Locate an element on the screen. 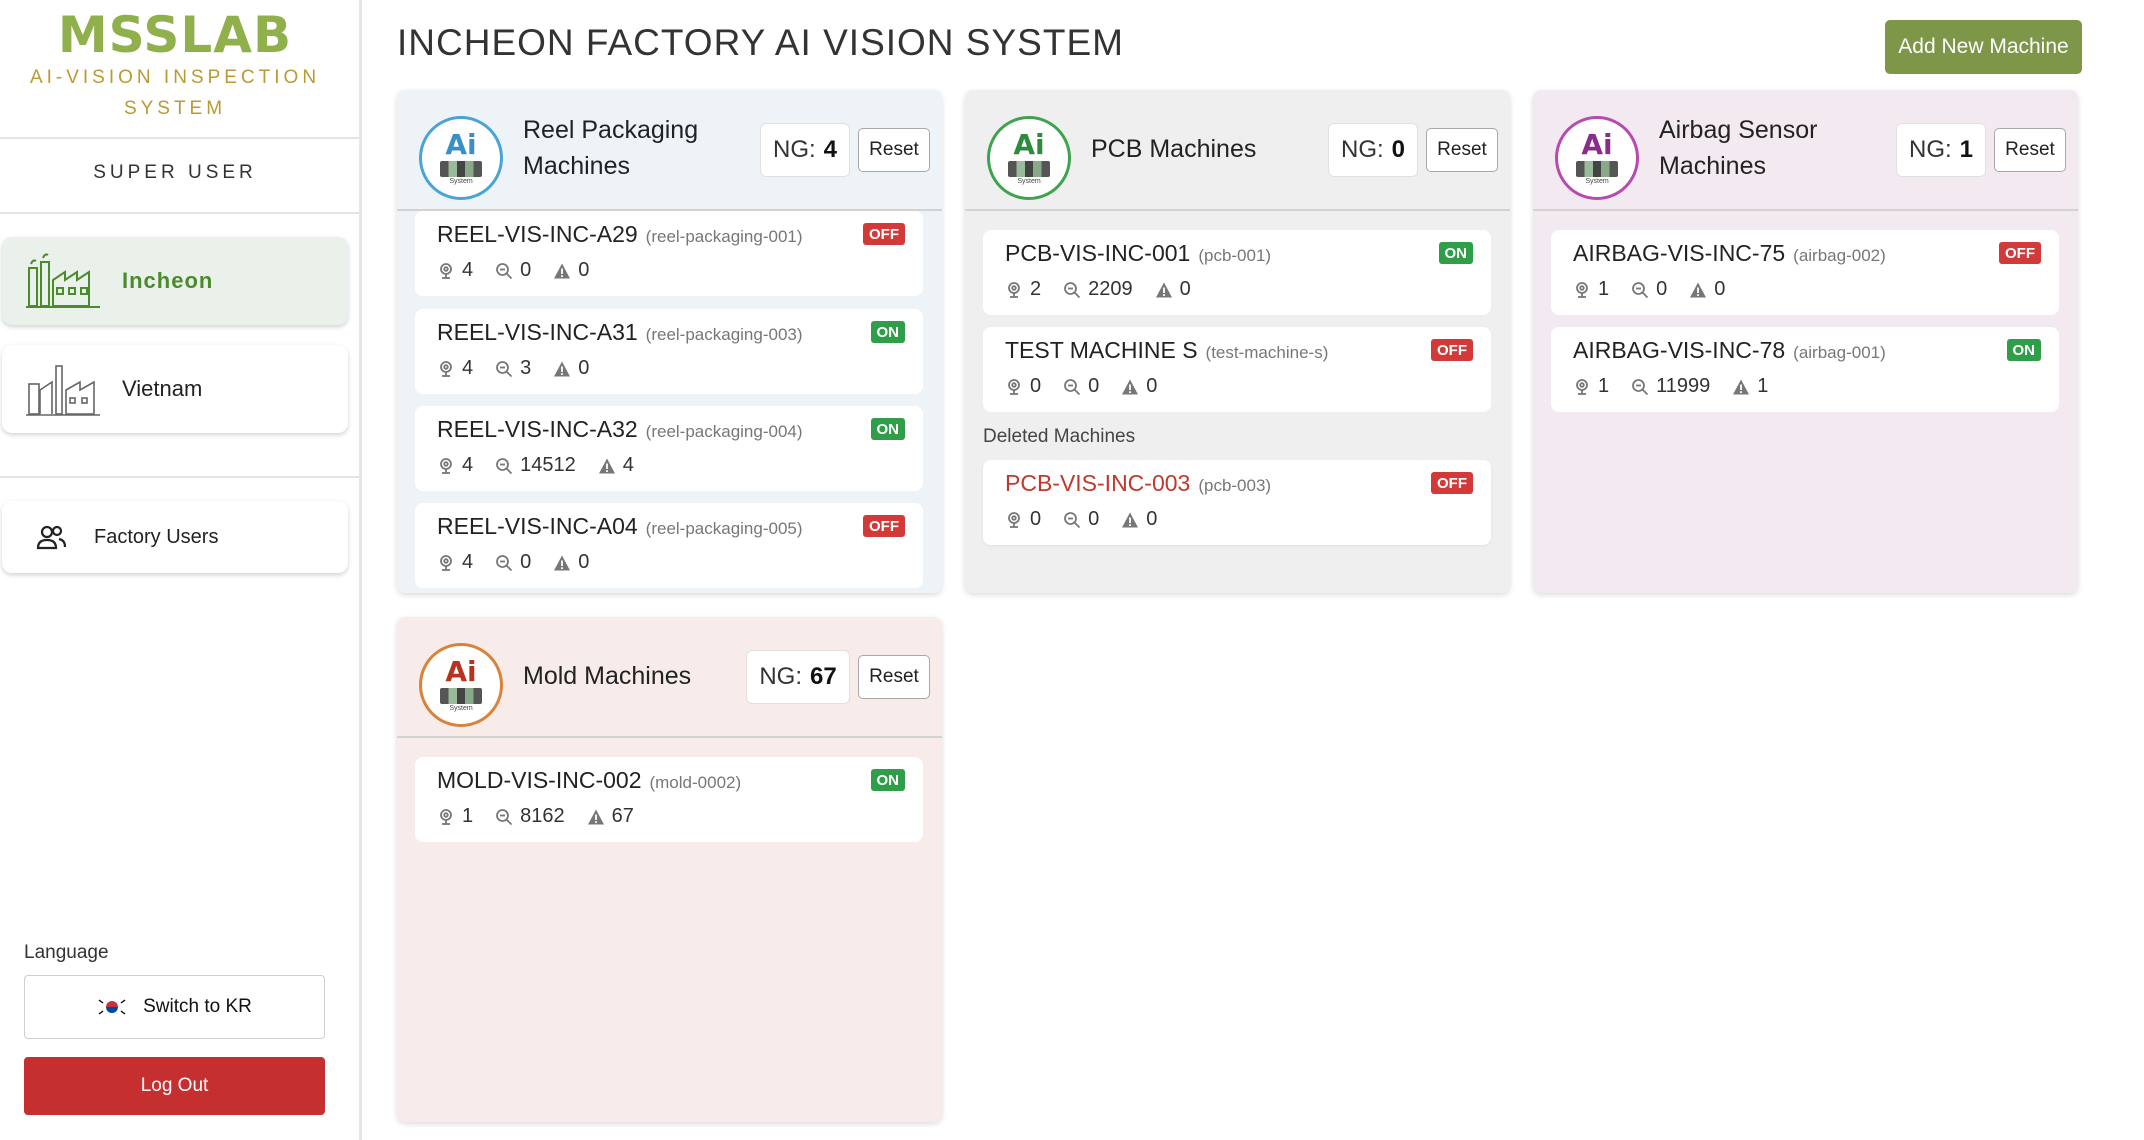 The image size is (2144, 1140). machine-stats: 1 11999 1 is located at coordinates (1681, 386).